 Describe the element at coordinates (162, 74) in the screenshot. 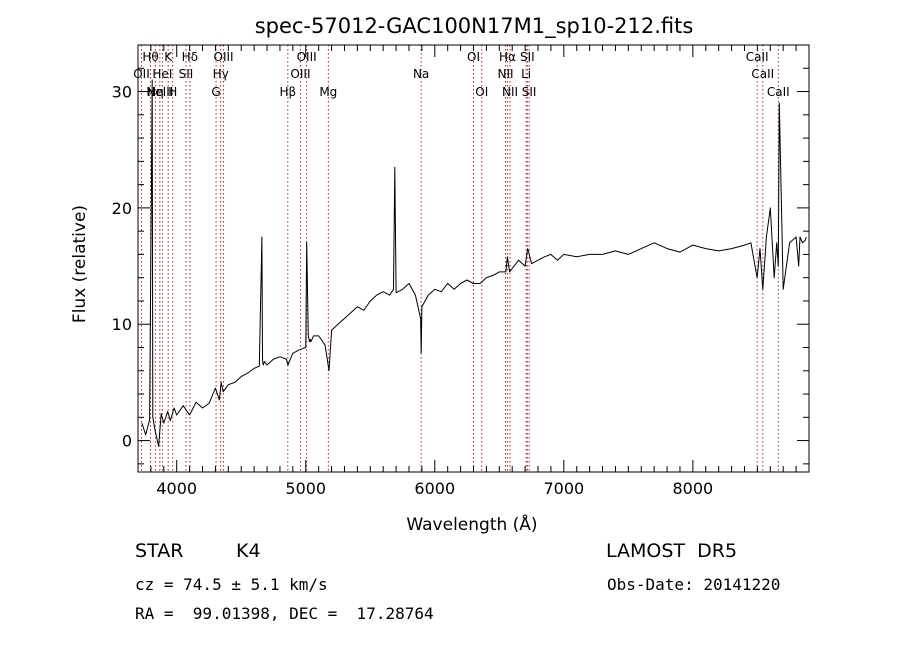

I see `line-marker-label: HeI` at that location.